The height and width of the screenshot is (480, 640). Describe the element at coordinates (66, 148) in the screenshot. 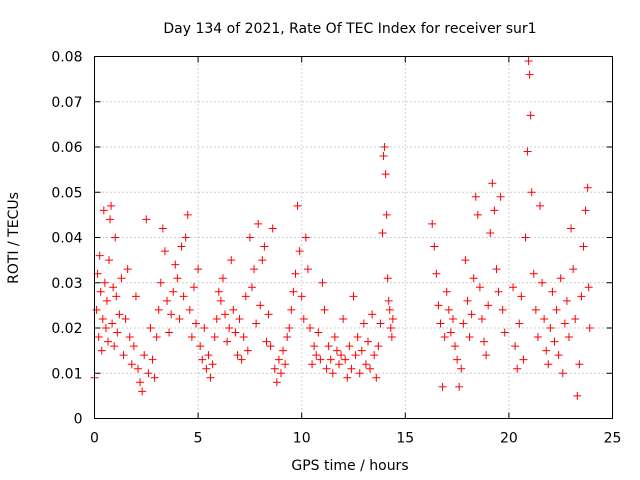

I see `y-tick-label: 0.06` at that location.